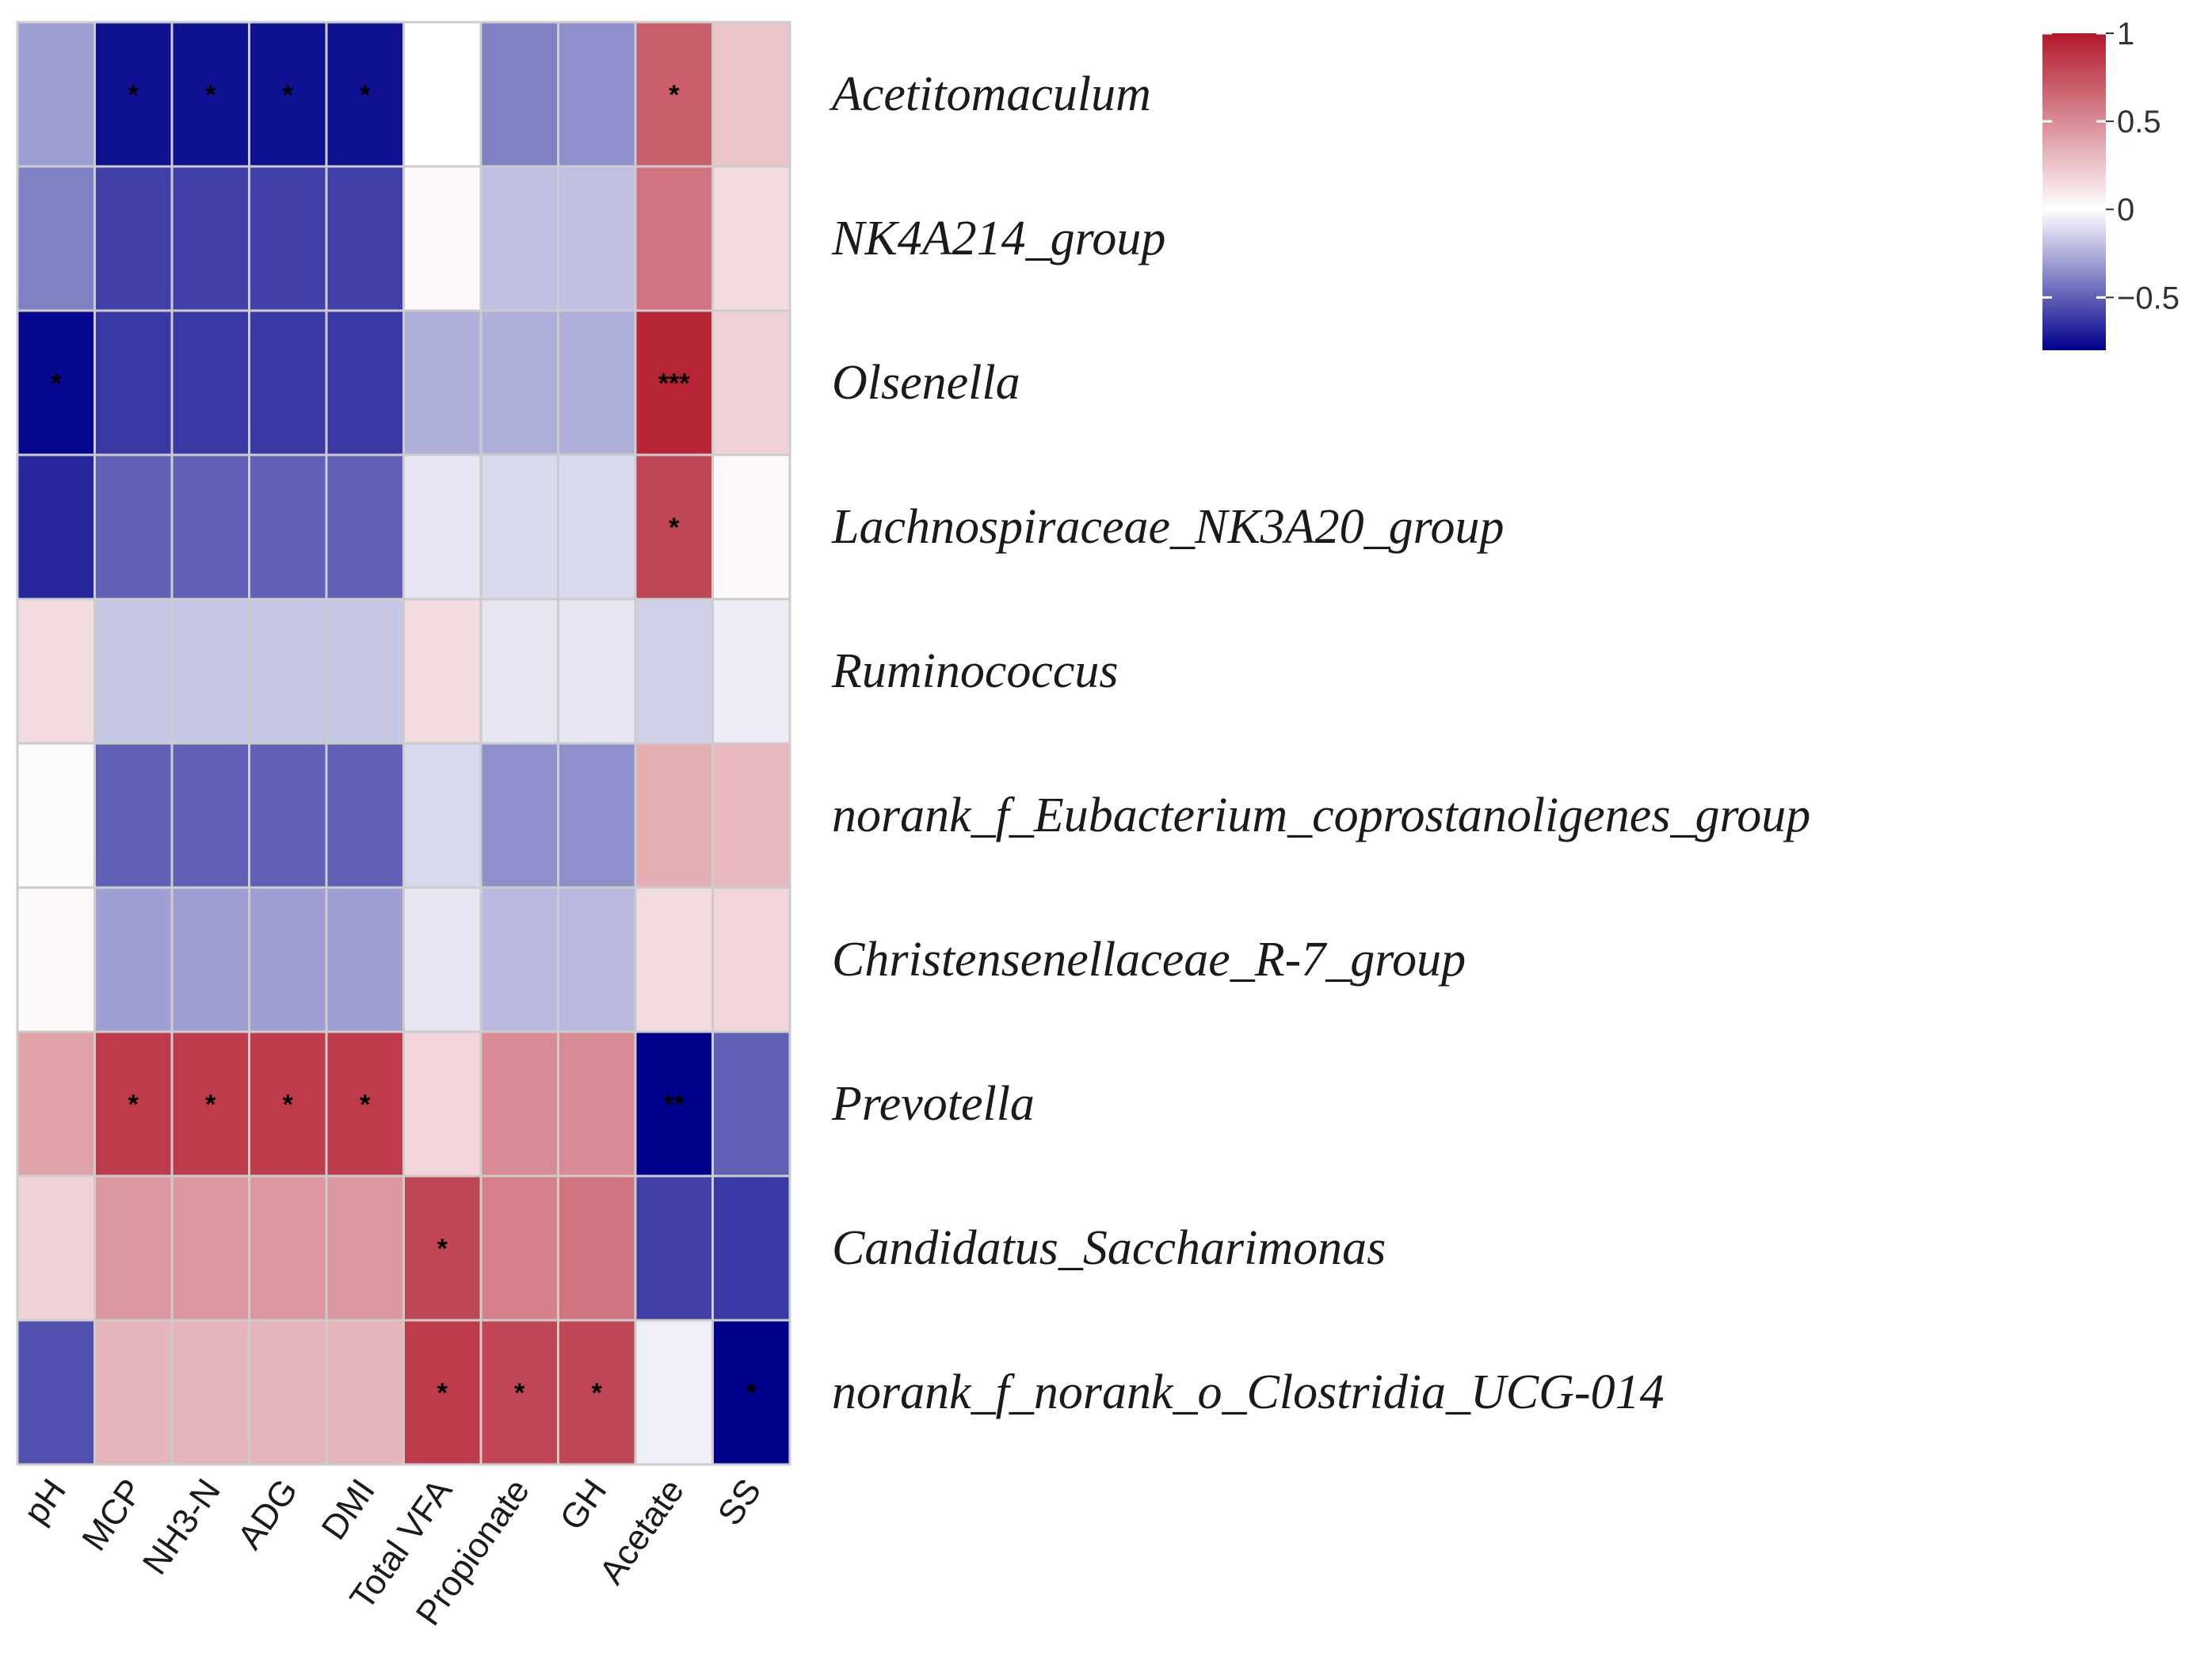 Image resolution: width=2212 pixels, height=1680 pixels. I want to click on row-label: Acetitomaculum, so click(990, 94).